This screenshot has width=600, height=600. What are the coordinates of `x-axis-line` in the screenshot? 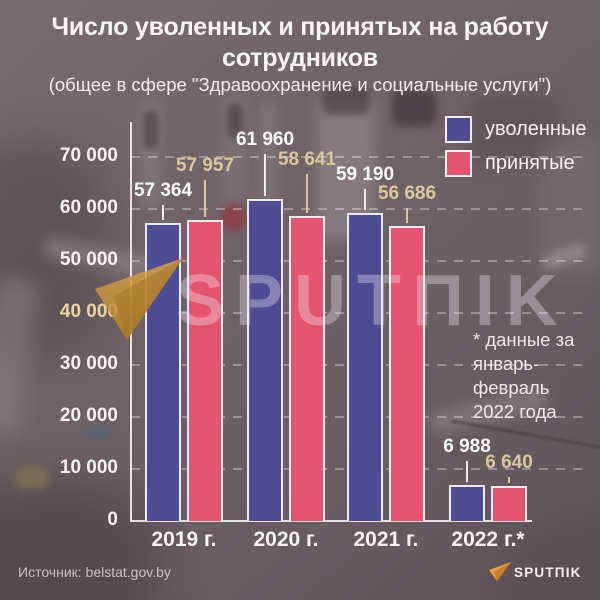 It's located at (331, 521).